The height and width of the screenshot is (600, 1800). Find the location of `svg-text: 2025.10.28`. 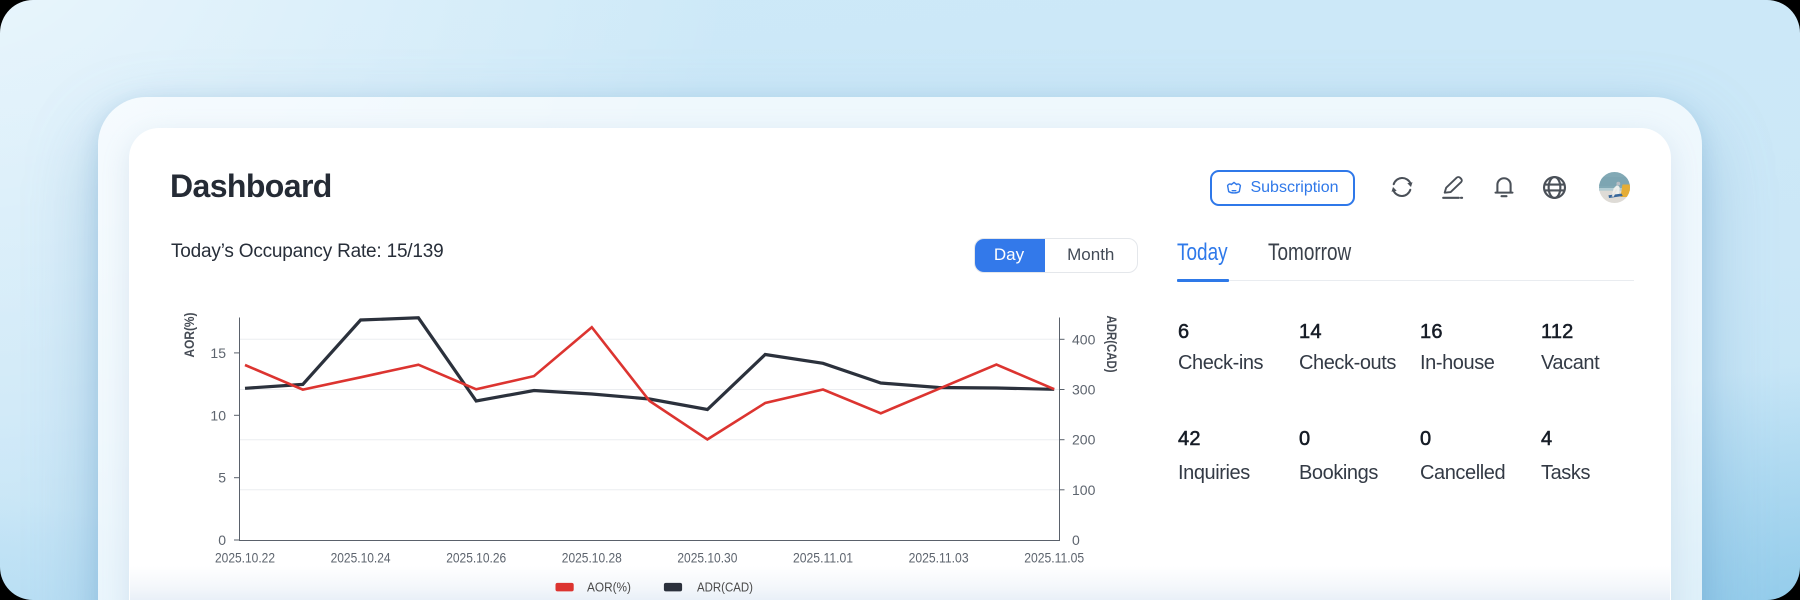

svg-text: 2025.10.28 is located at coordinates (592, 558).